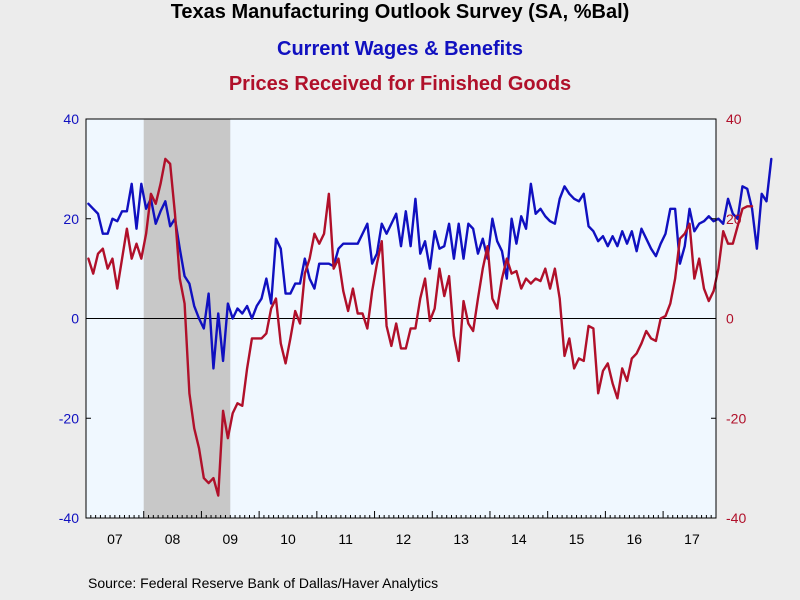 This screenshot has height=600, width=800. What do you see at coordinates (736, 518) in the screenshot?
I see `y-tick-label-right: -40` at bounding box center [736, 518].